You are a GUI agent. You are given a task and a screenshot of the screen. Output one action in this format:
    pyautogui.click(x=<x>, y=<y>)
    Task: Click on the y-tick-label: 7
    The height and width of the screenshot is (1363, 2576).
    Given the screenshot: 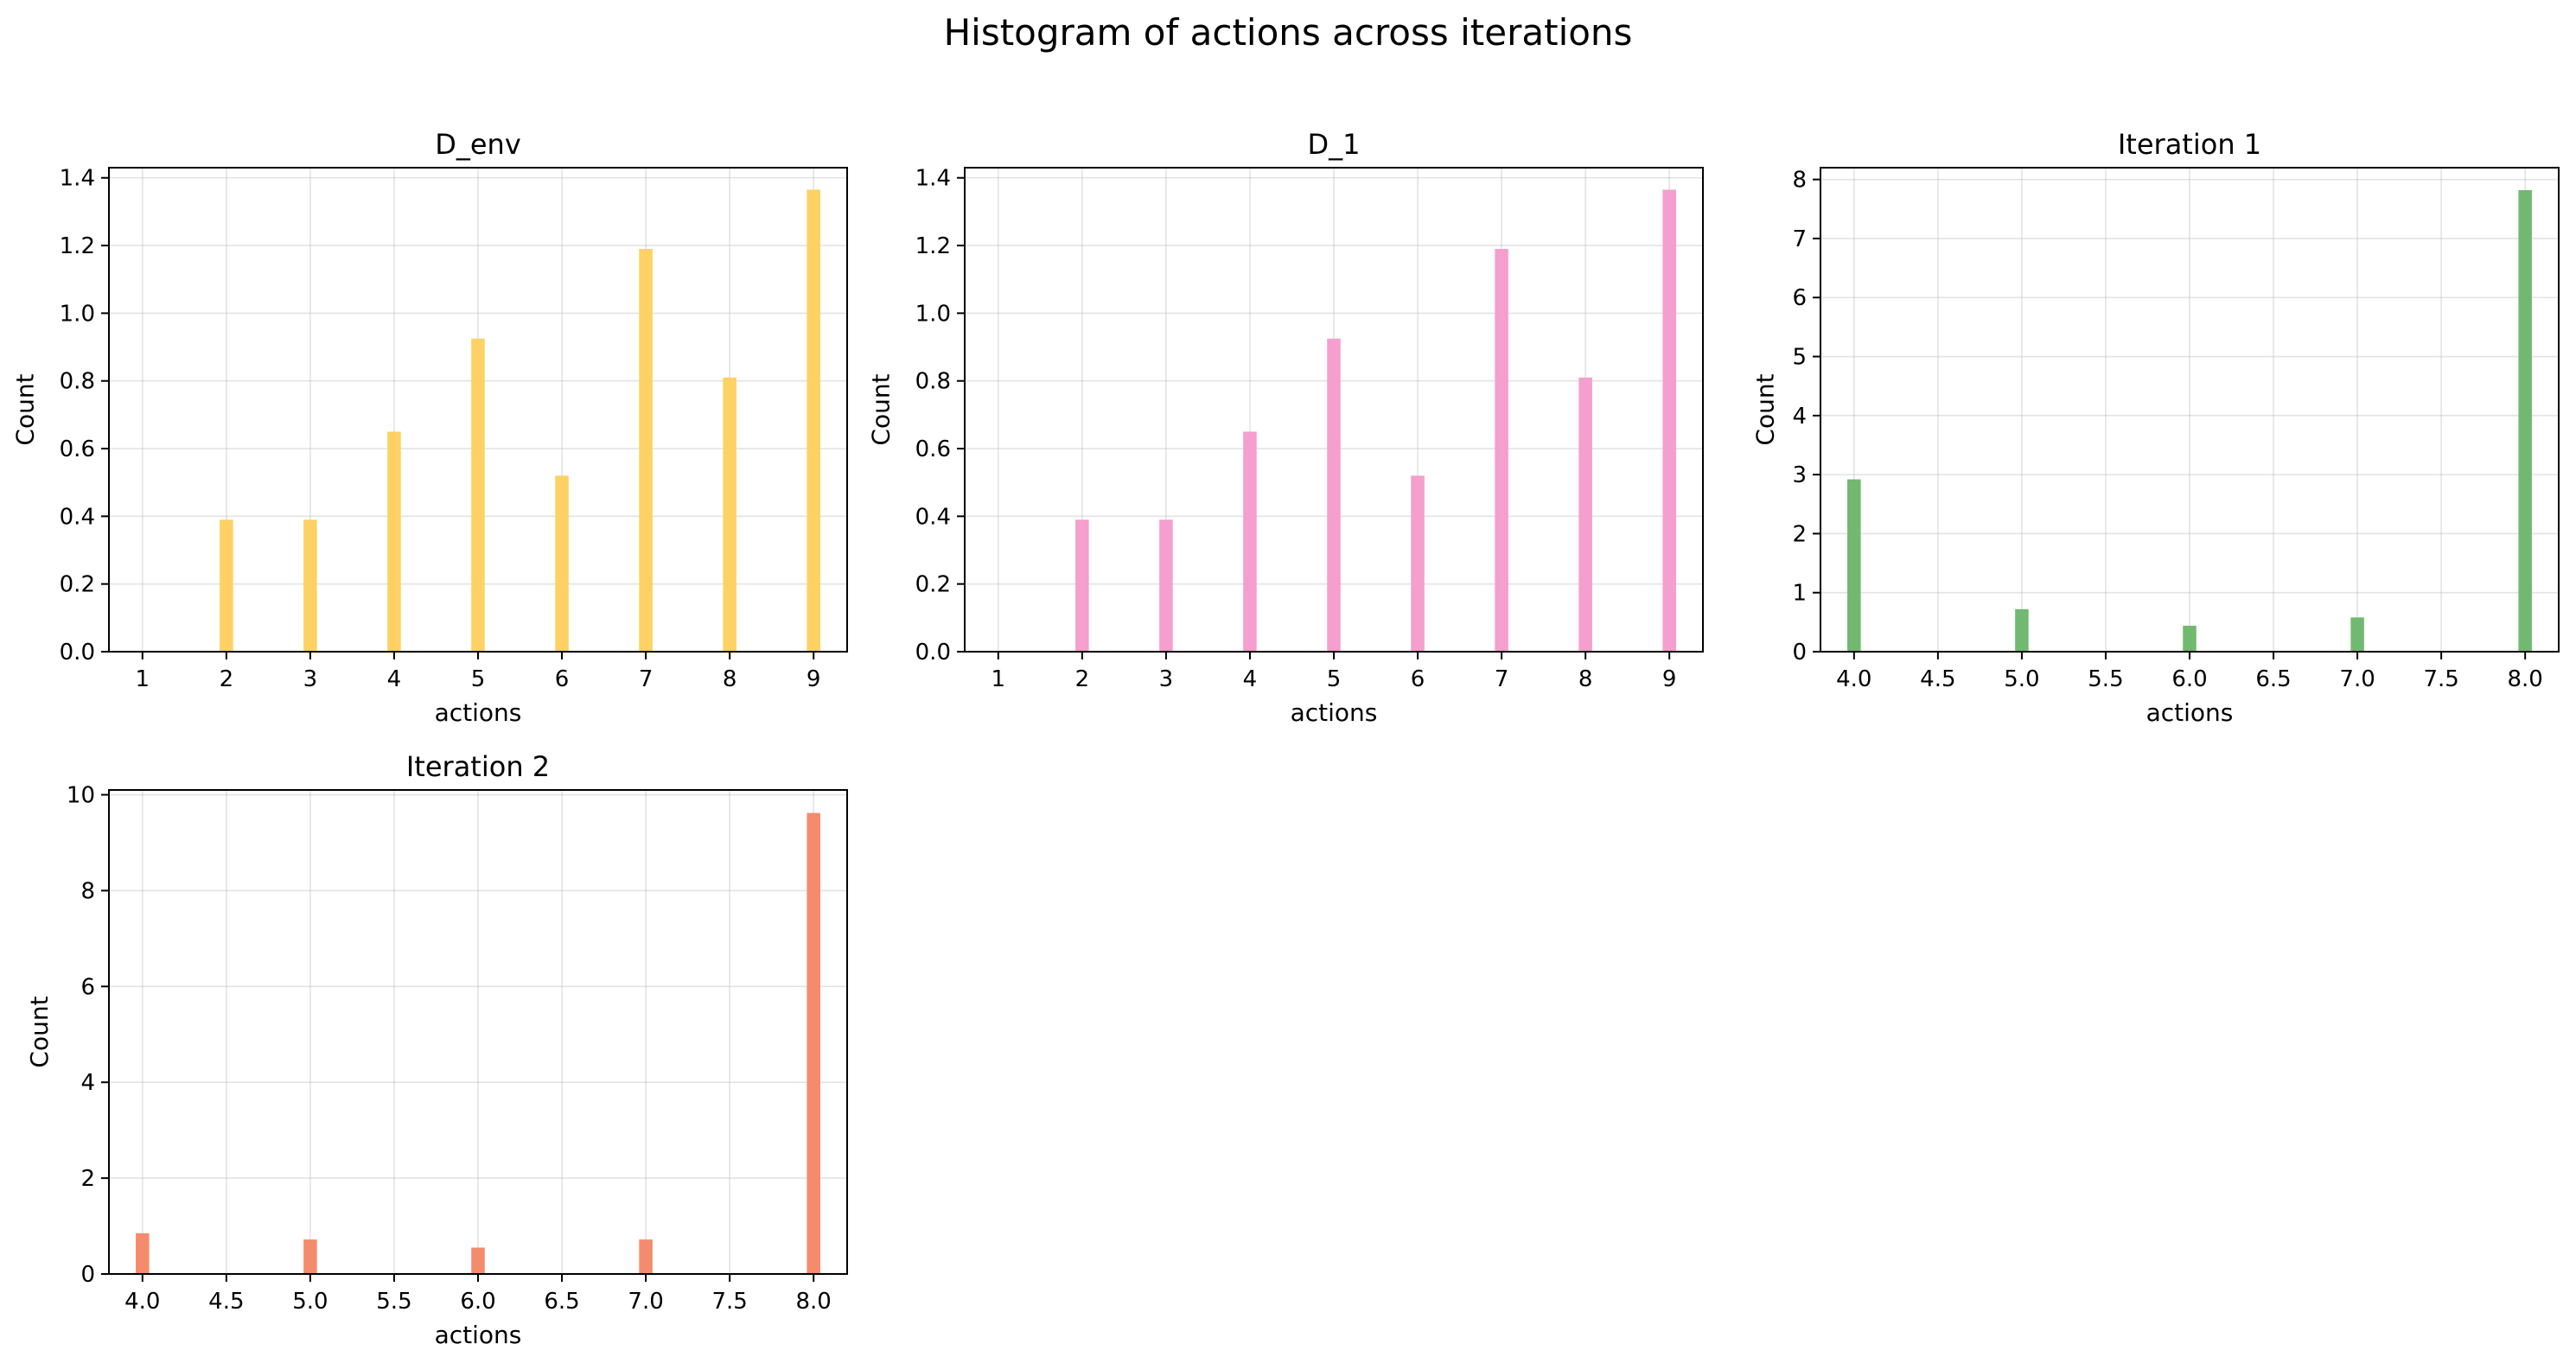 What is the action you would take?
    pyautogui.click(x=1799, y=239)
    